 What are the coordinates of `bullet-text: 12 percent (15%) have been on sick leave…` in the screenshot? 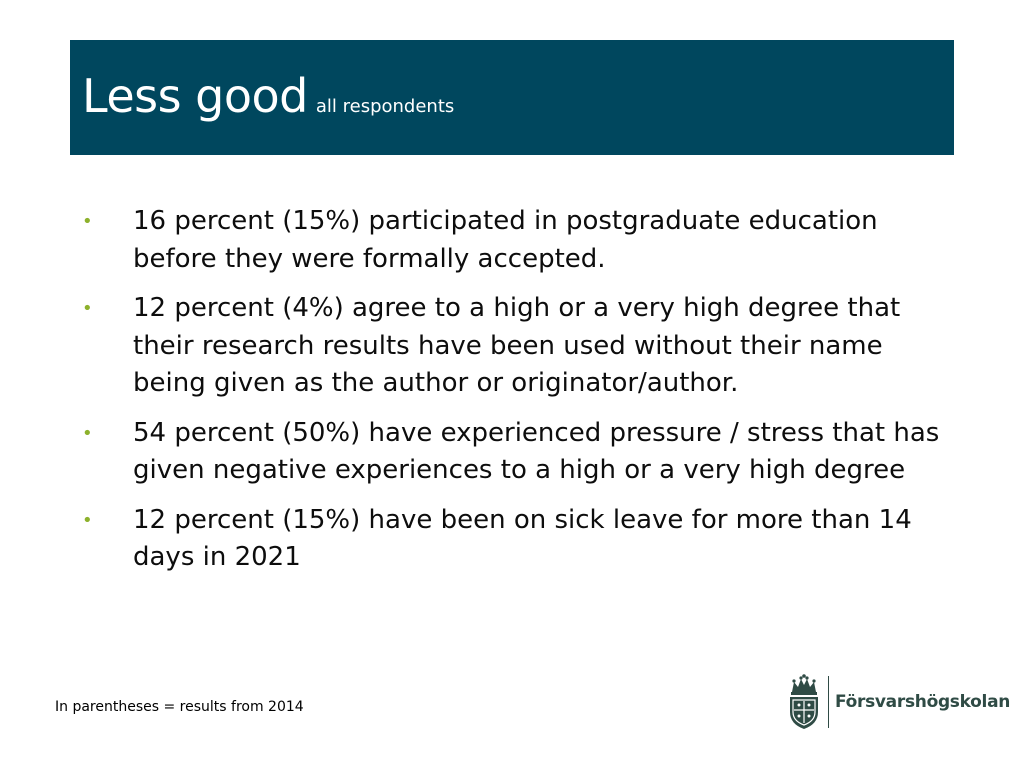 It's located at (522, 538).